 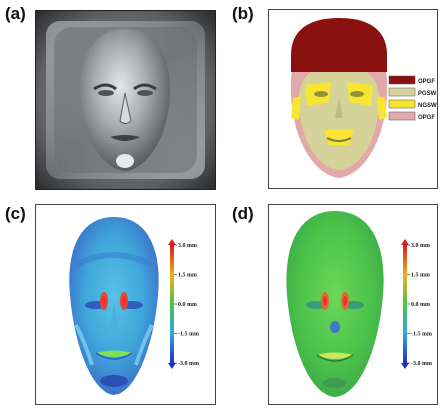 I want to click on legend-label: PGSW, so click(x=427, y=94).